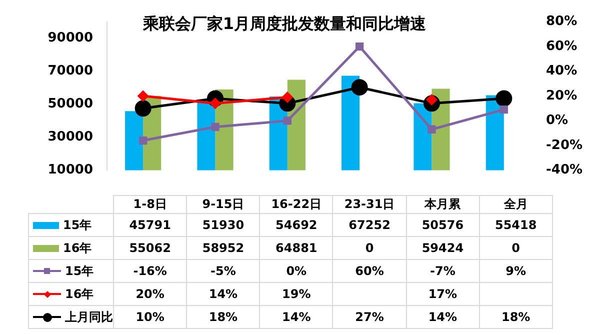 This screenshot has height=335, width=599. What do you see at coordinates (223, 271) in the screenshot?
I see `data-label: -5%` at bounding box center [223, 271].